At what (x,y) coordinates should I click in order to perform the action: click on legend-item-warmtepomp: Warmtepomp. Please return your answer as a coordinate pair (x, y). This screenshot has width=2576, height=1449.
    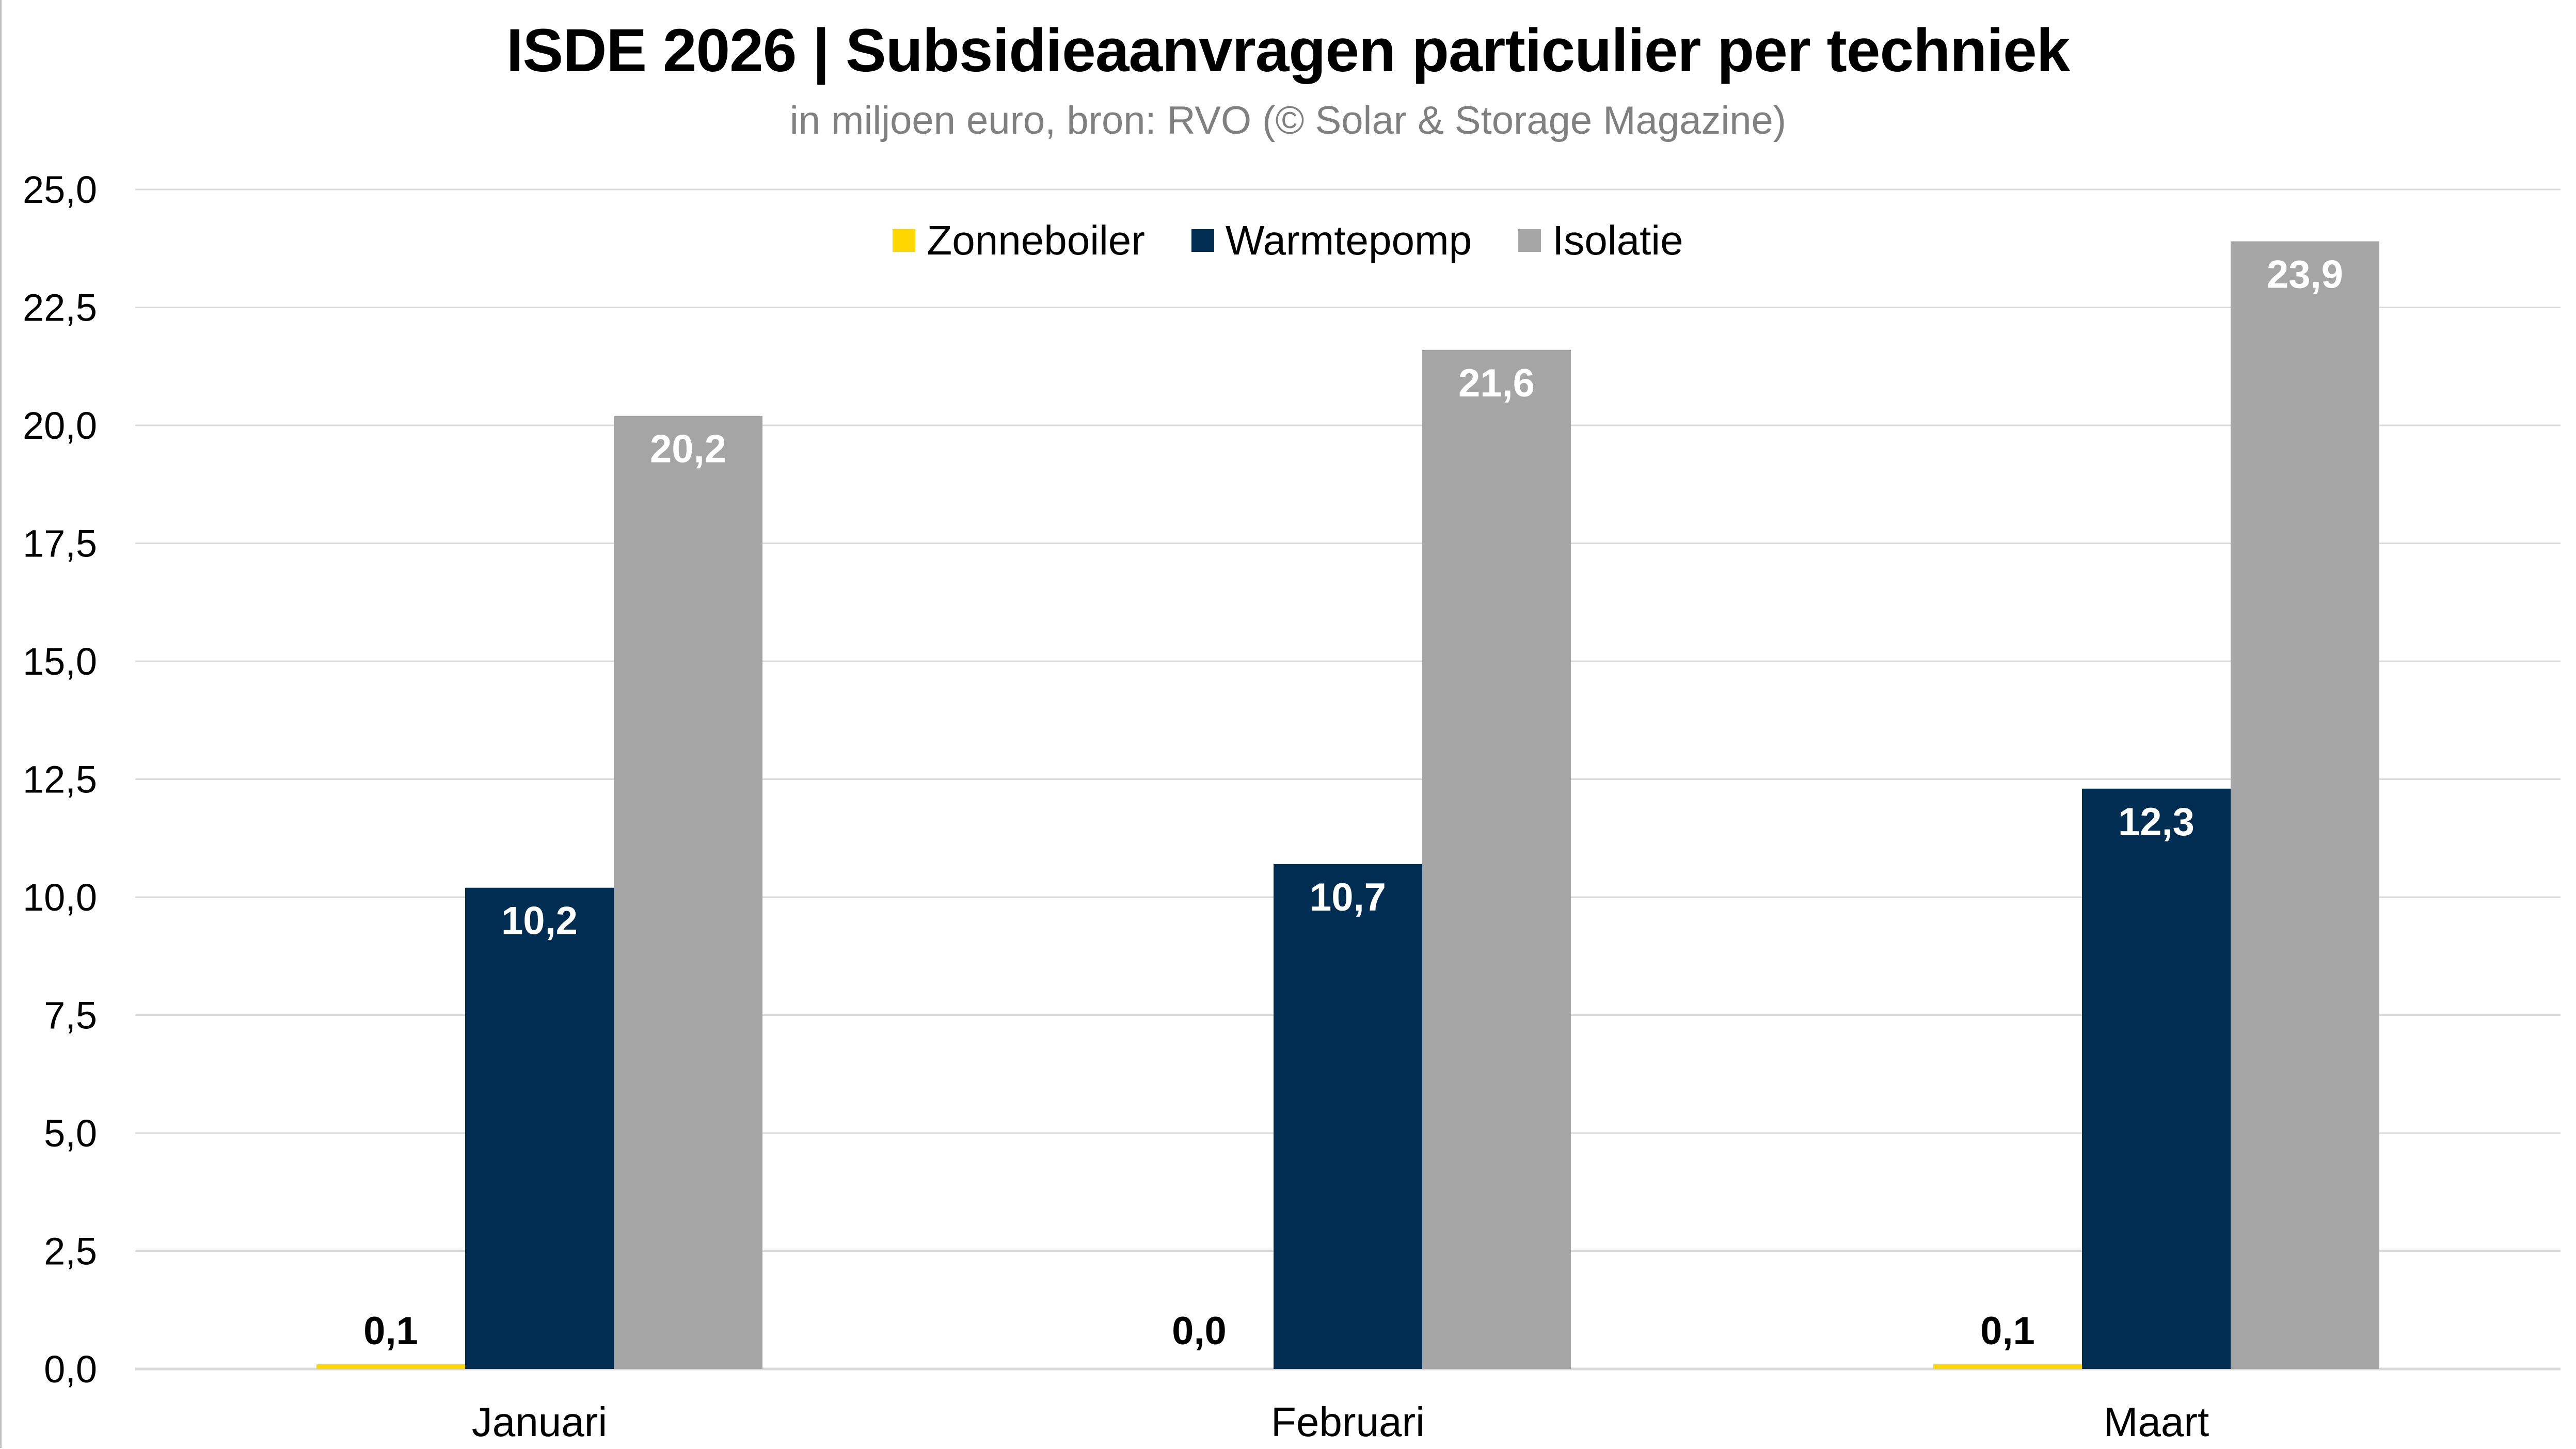
    Looking at the image, I should click on (1331, 241).